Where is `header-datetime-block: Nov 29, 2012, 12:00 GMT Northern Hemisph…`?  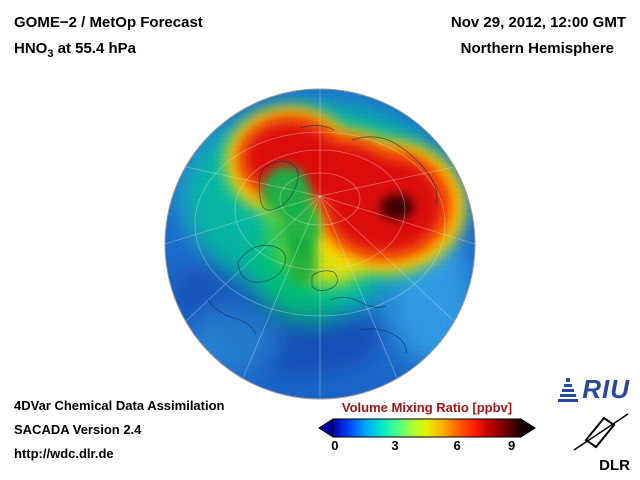
header-datetime-block: Nov 29, 2012, 12:00 GMT Northern Hemisph… is located at coordinates (538, 36).